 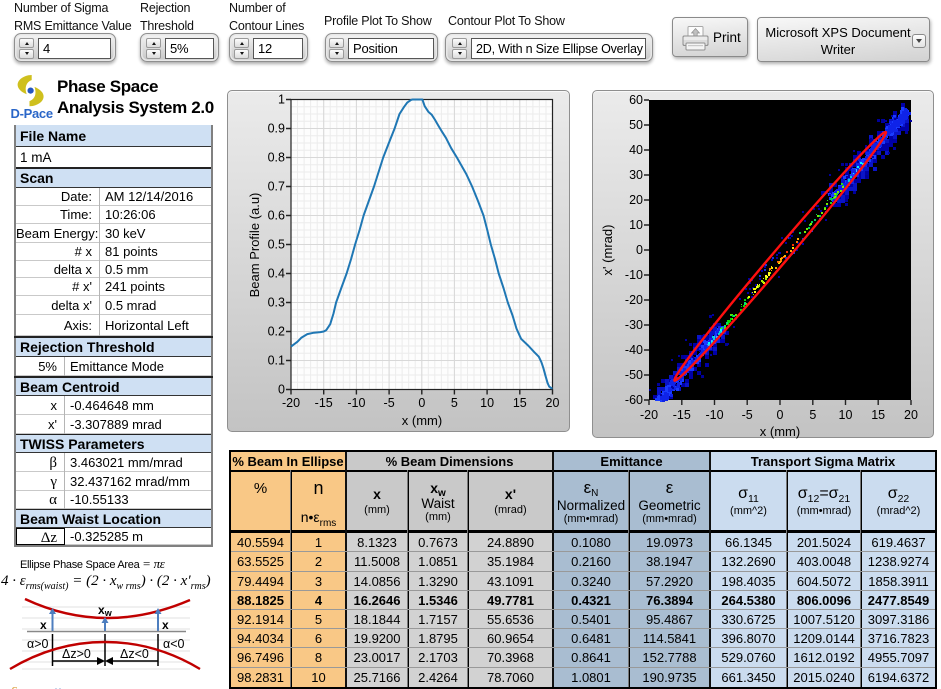 What do you see at coordinates (276, 361) in the screenshot?
I see `svg-text: 0.1` at bounding box center [276, 361].